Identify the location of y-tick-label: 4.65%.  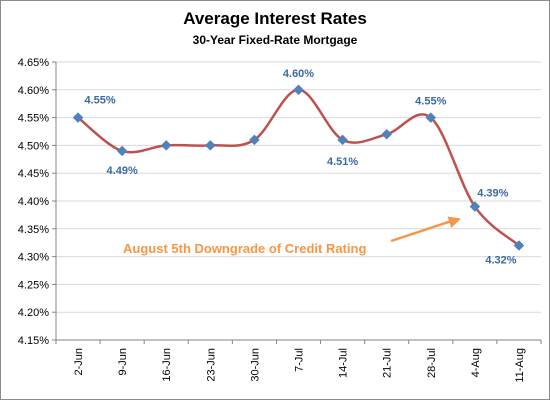
(33, 63).